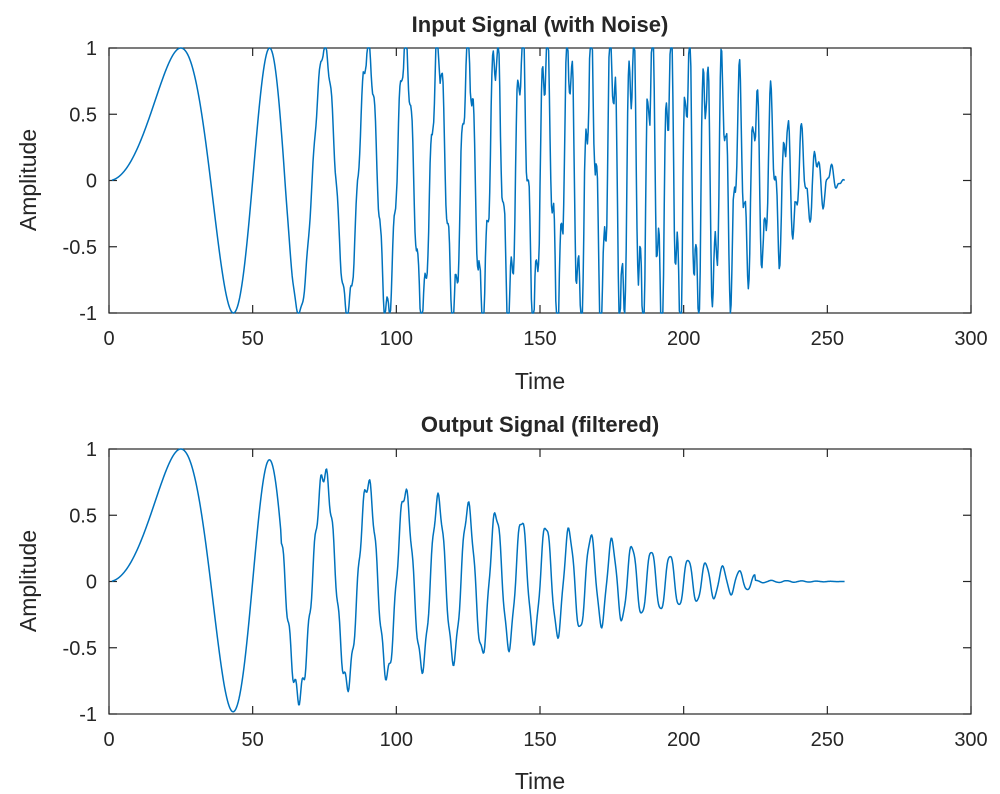  I want to click on chart-title: Input Signal (with Noise), so click(540, 24).